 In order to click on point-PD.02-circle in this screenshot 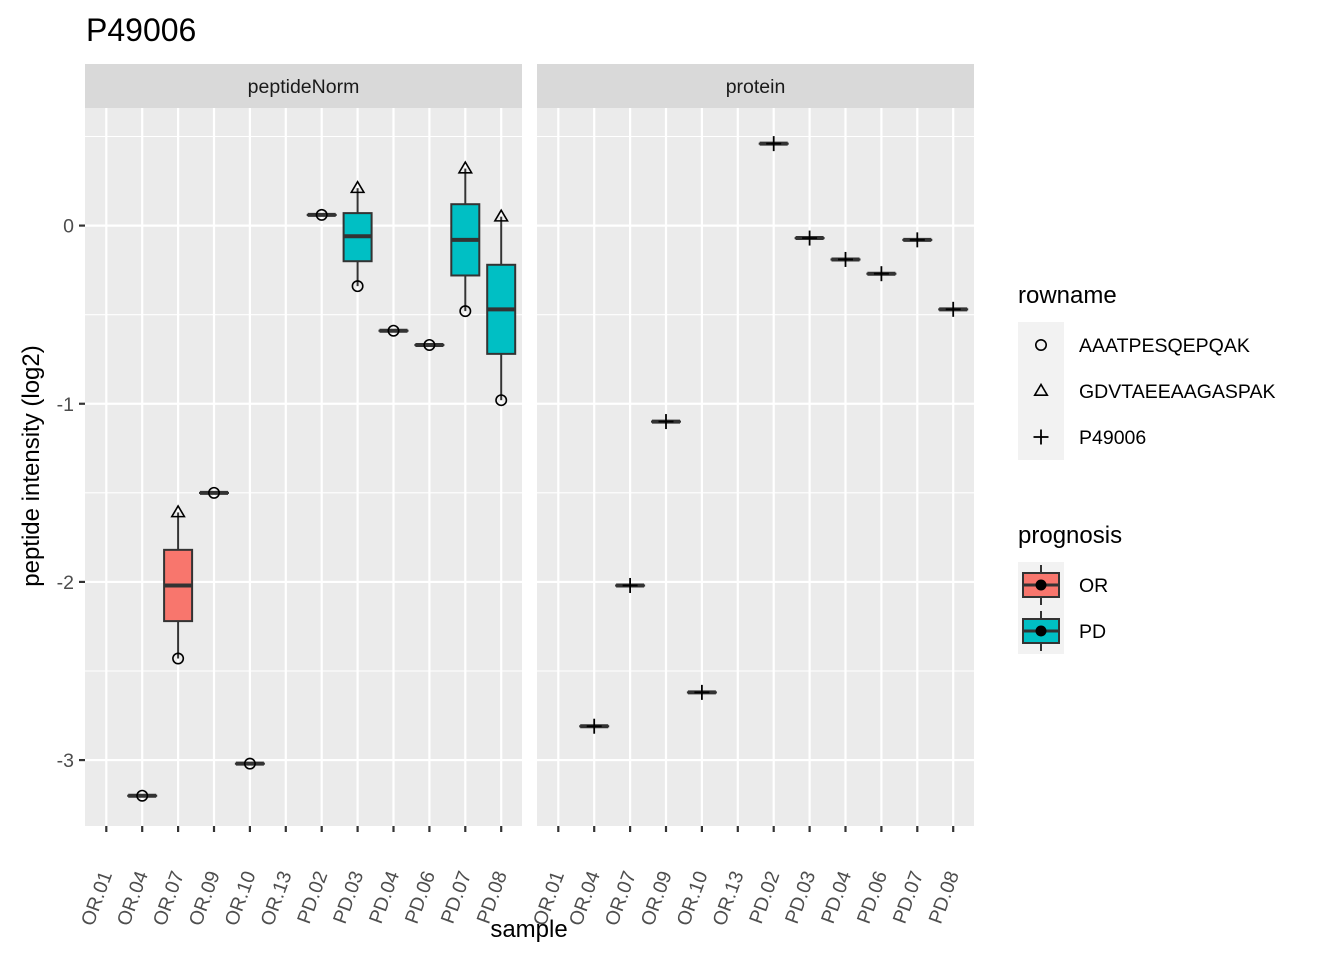, I will do `click(321, 214)`.